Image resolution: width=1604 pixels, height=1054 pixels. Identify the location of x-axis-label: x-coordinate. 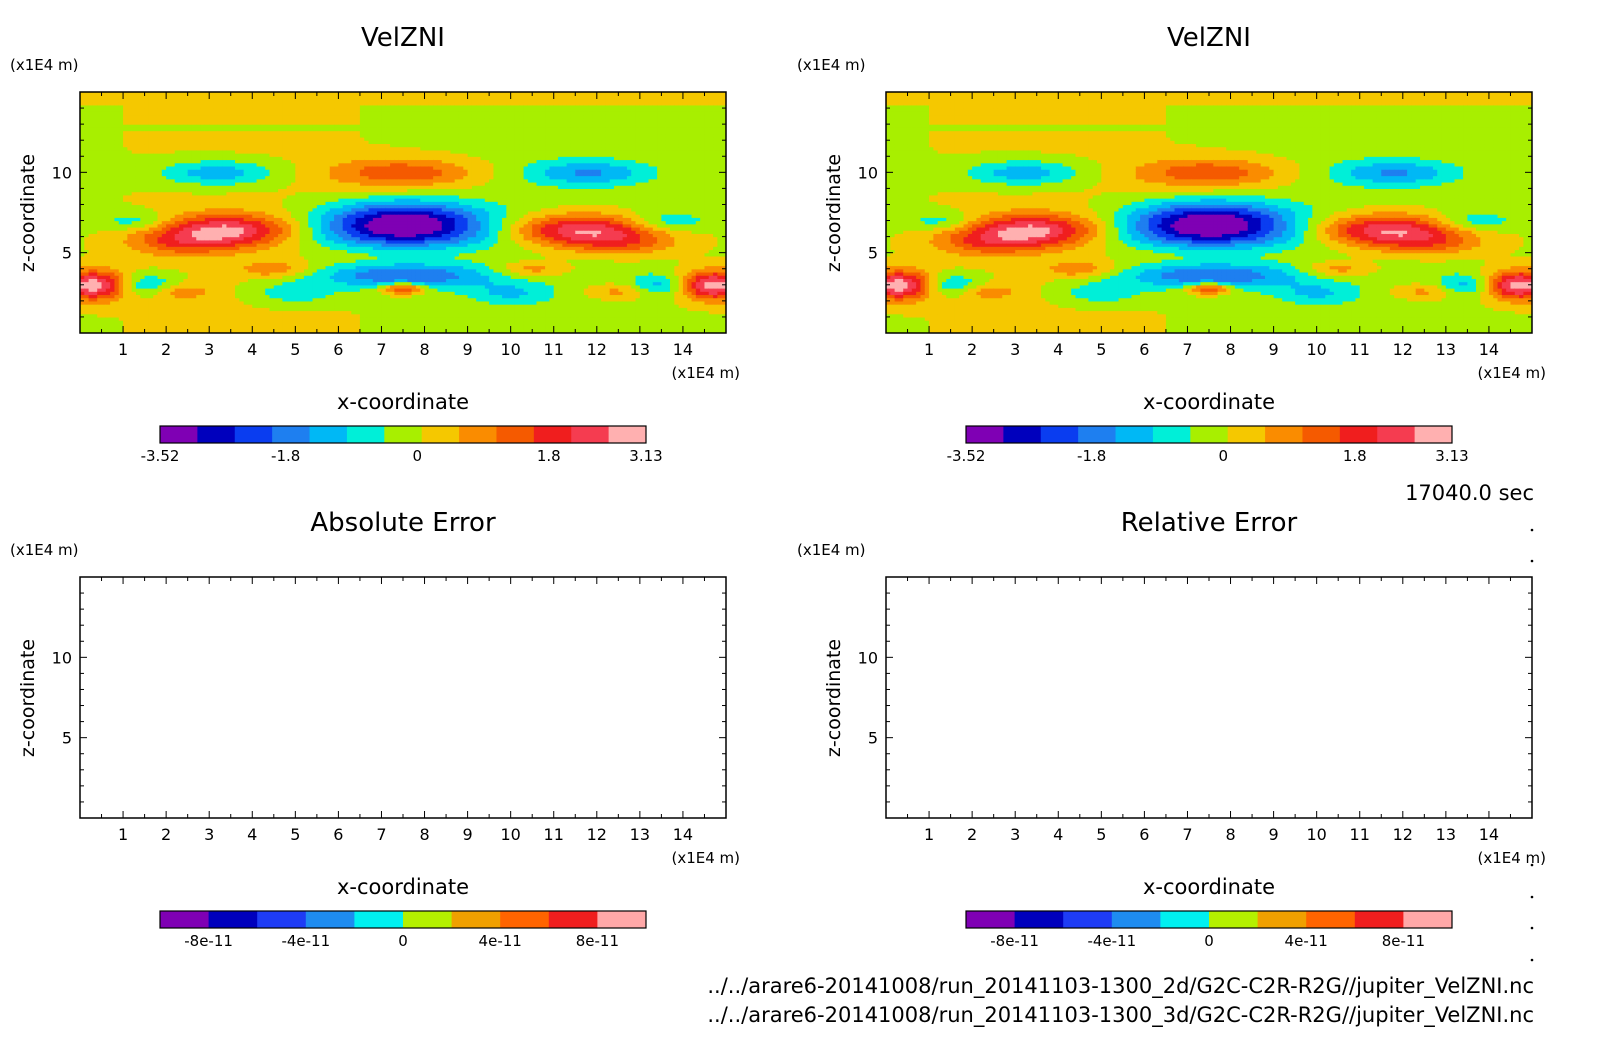
(1209, 402).